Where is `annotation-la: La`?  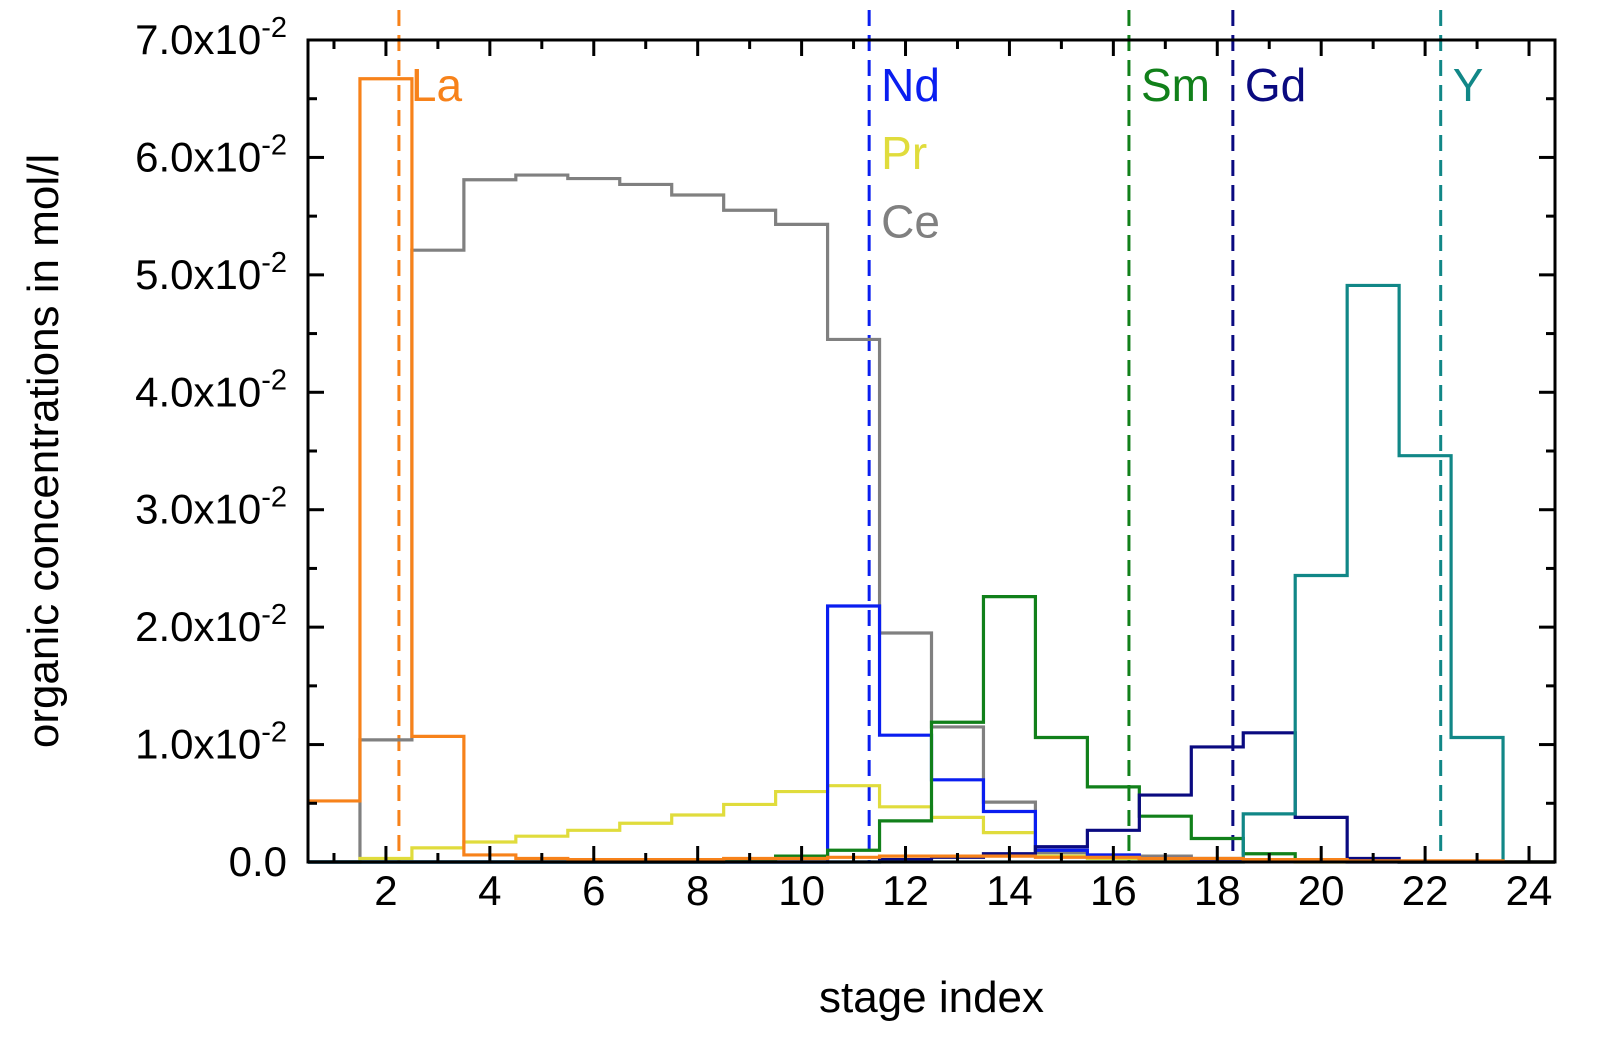
annotation-la: La is located at coordinates (437, 85).